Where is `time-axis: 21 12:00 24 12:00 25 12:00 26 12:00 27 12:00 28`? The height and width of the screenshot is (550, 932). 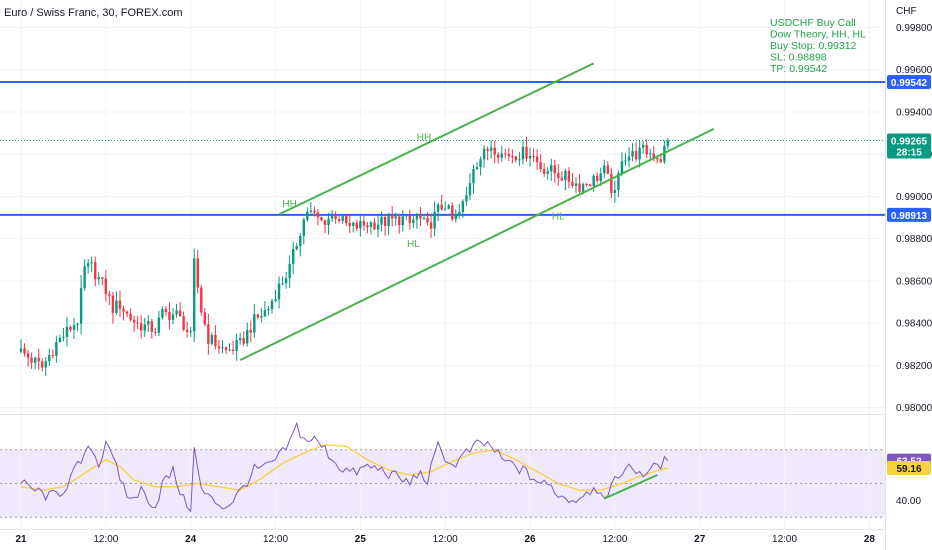 time-axis: 21 12:00 24 12:00 25 12:00 26 12:00 27 12:00 28 is located at coordinates (445, 539).